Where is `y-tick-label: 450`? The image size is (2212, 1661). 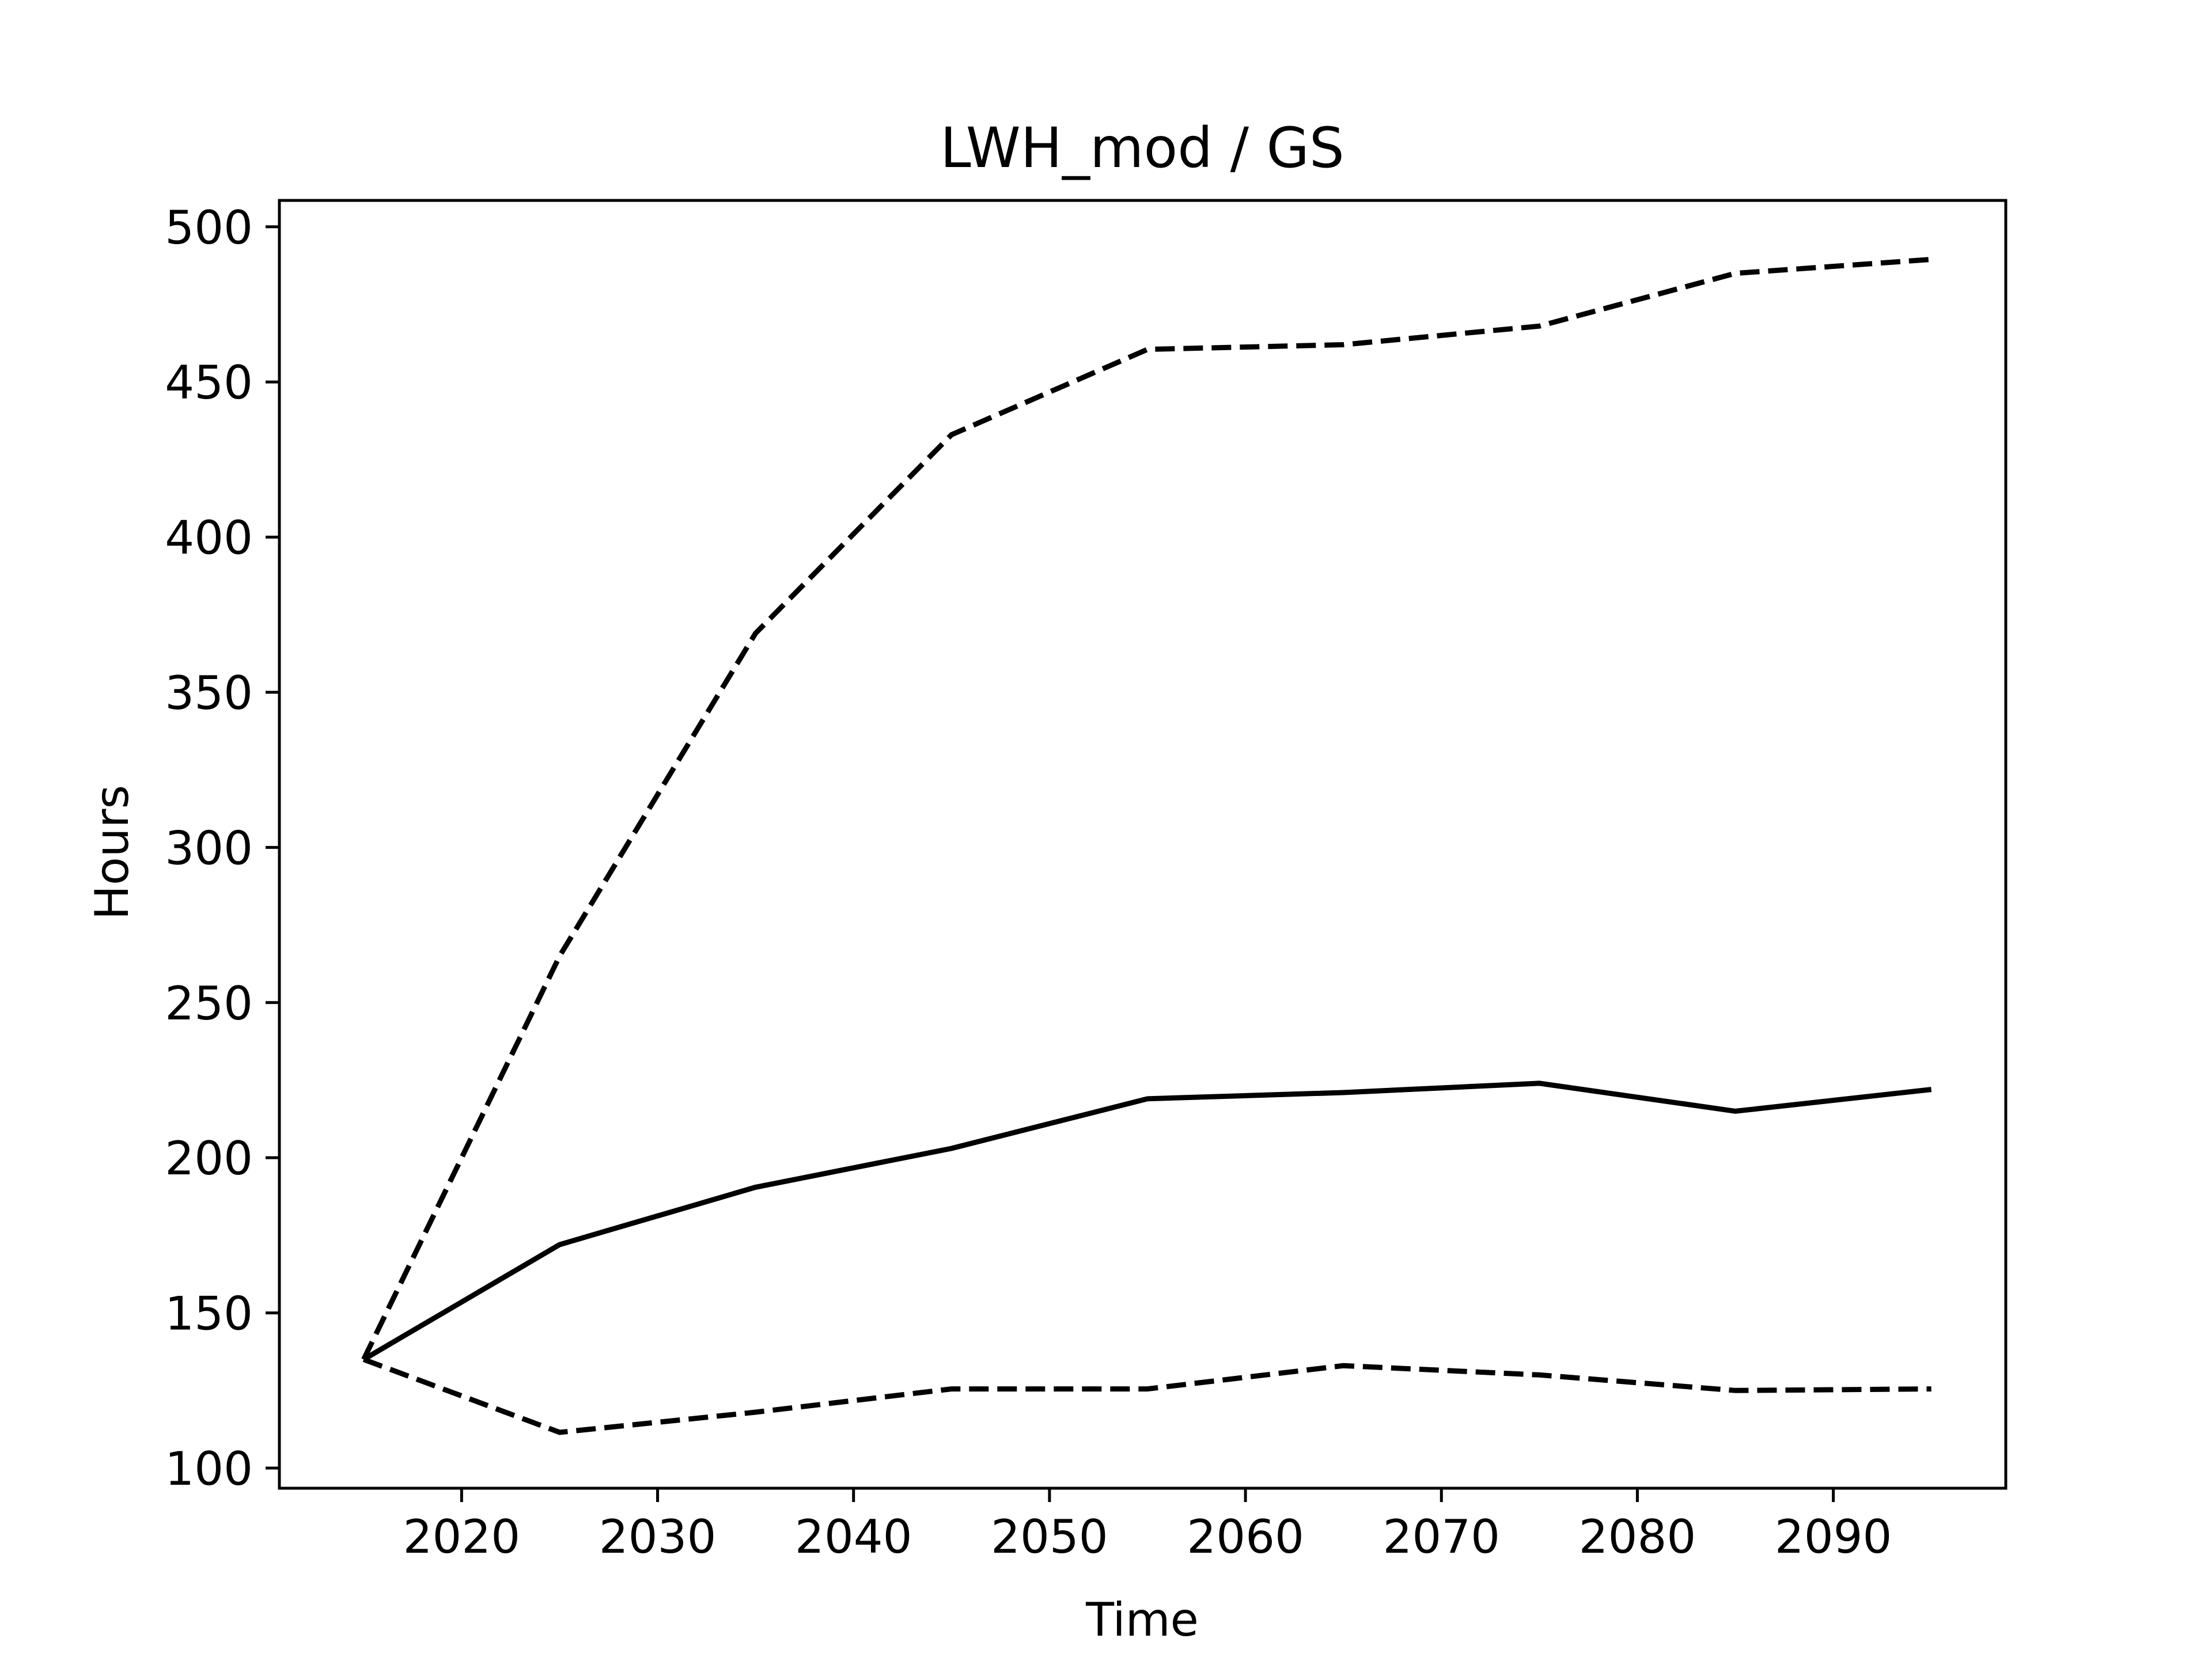
y-tick-label: 450 is located at coordinates (209, 382).